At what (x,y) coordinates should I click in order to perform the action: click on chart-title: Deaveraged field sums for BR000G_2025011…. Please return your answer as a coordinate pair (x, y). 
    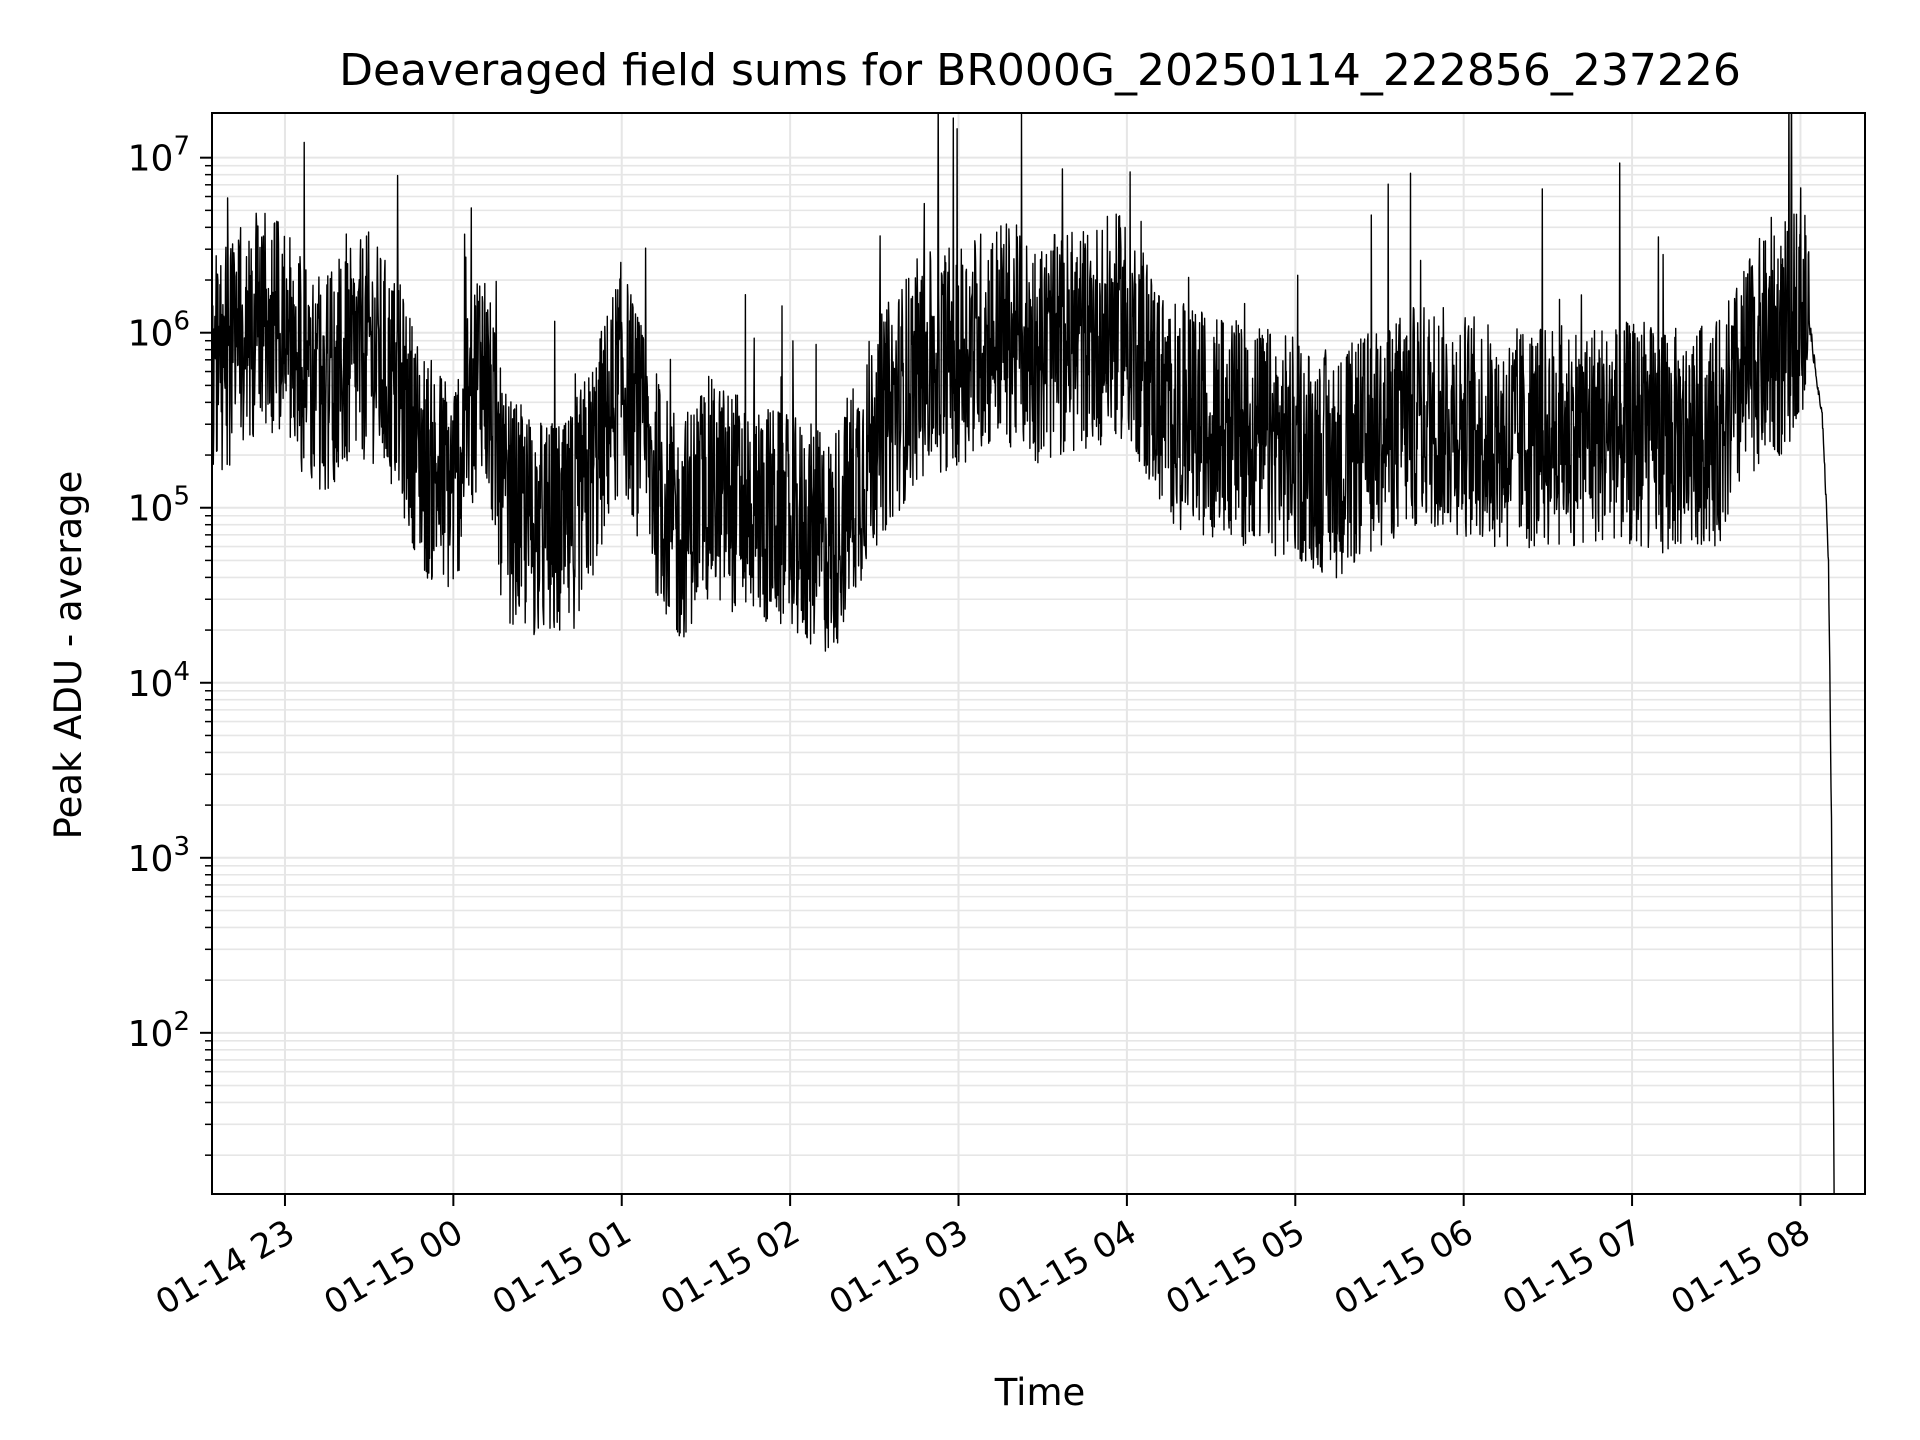
    Looking at the image, I should click on (1040, 70).